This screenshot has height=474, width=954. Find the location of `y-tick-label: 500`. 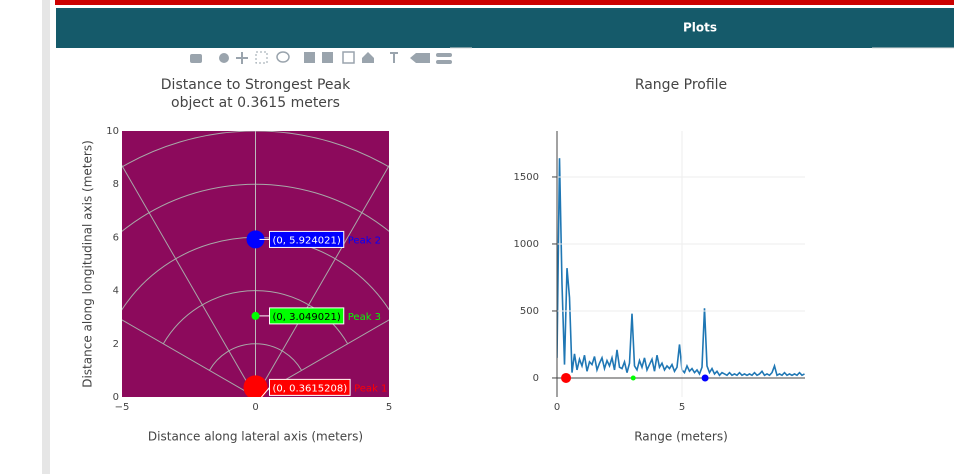

y-tick-label: 500 is located at coordinates (529, 311).